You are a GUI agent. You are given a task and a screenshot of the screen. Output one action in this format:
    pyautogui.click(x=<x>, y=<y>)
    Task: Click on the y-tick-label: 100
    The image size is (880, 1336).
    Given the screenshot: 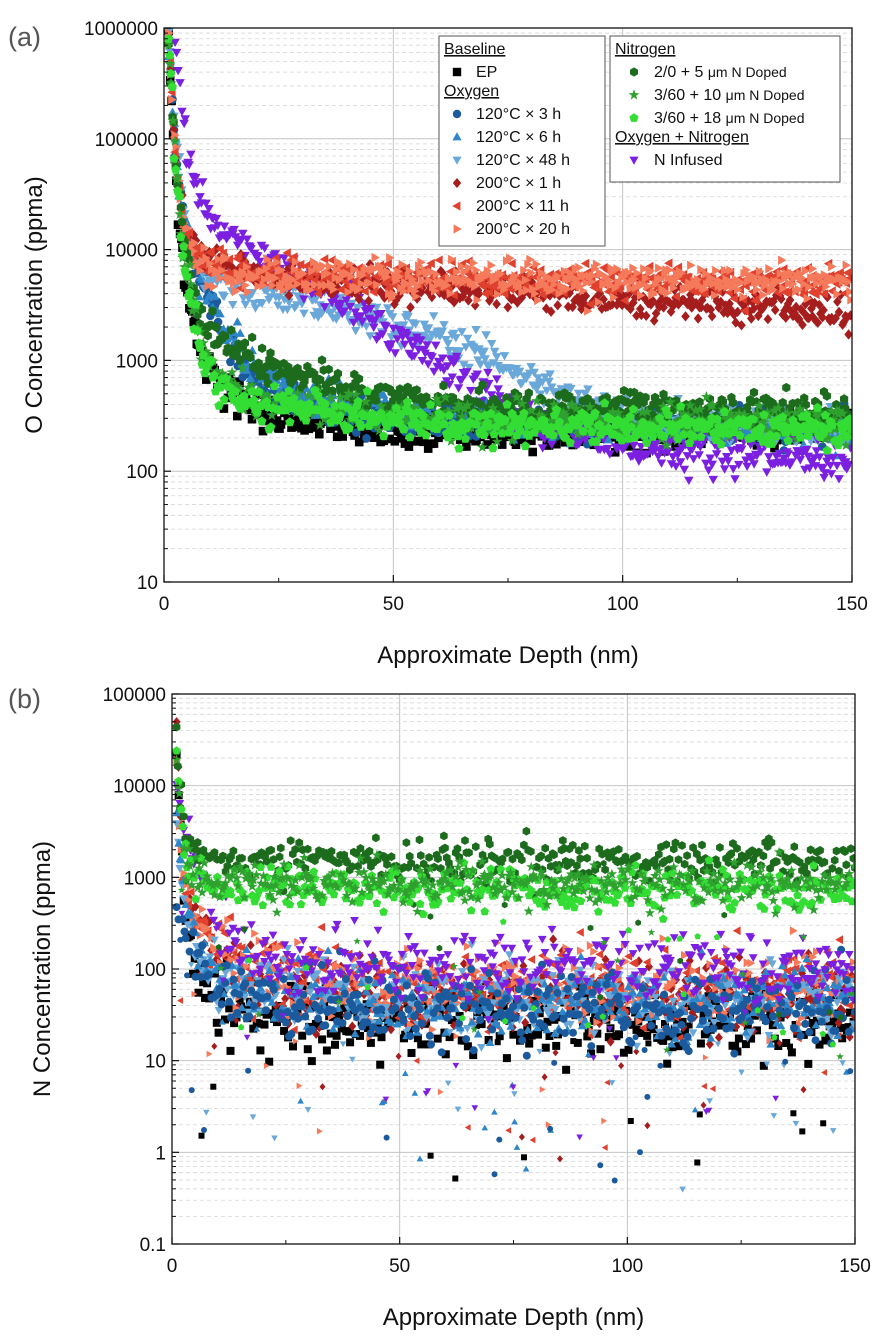 What is the action you would take?
    pyautogui.click(x=142, y=472)
    